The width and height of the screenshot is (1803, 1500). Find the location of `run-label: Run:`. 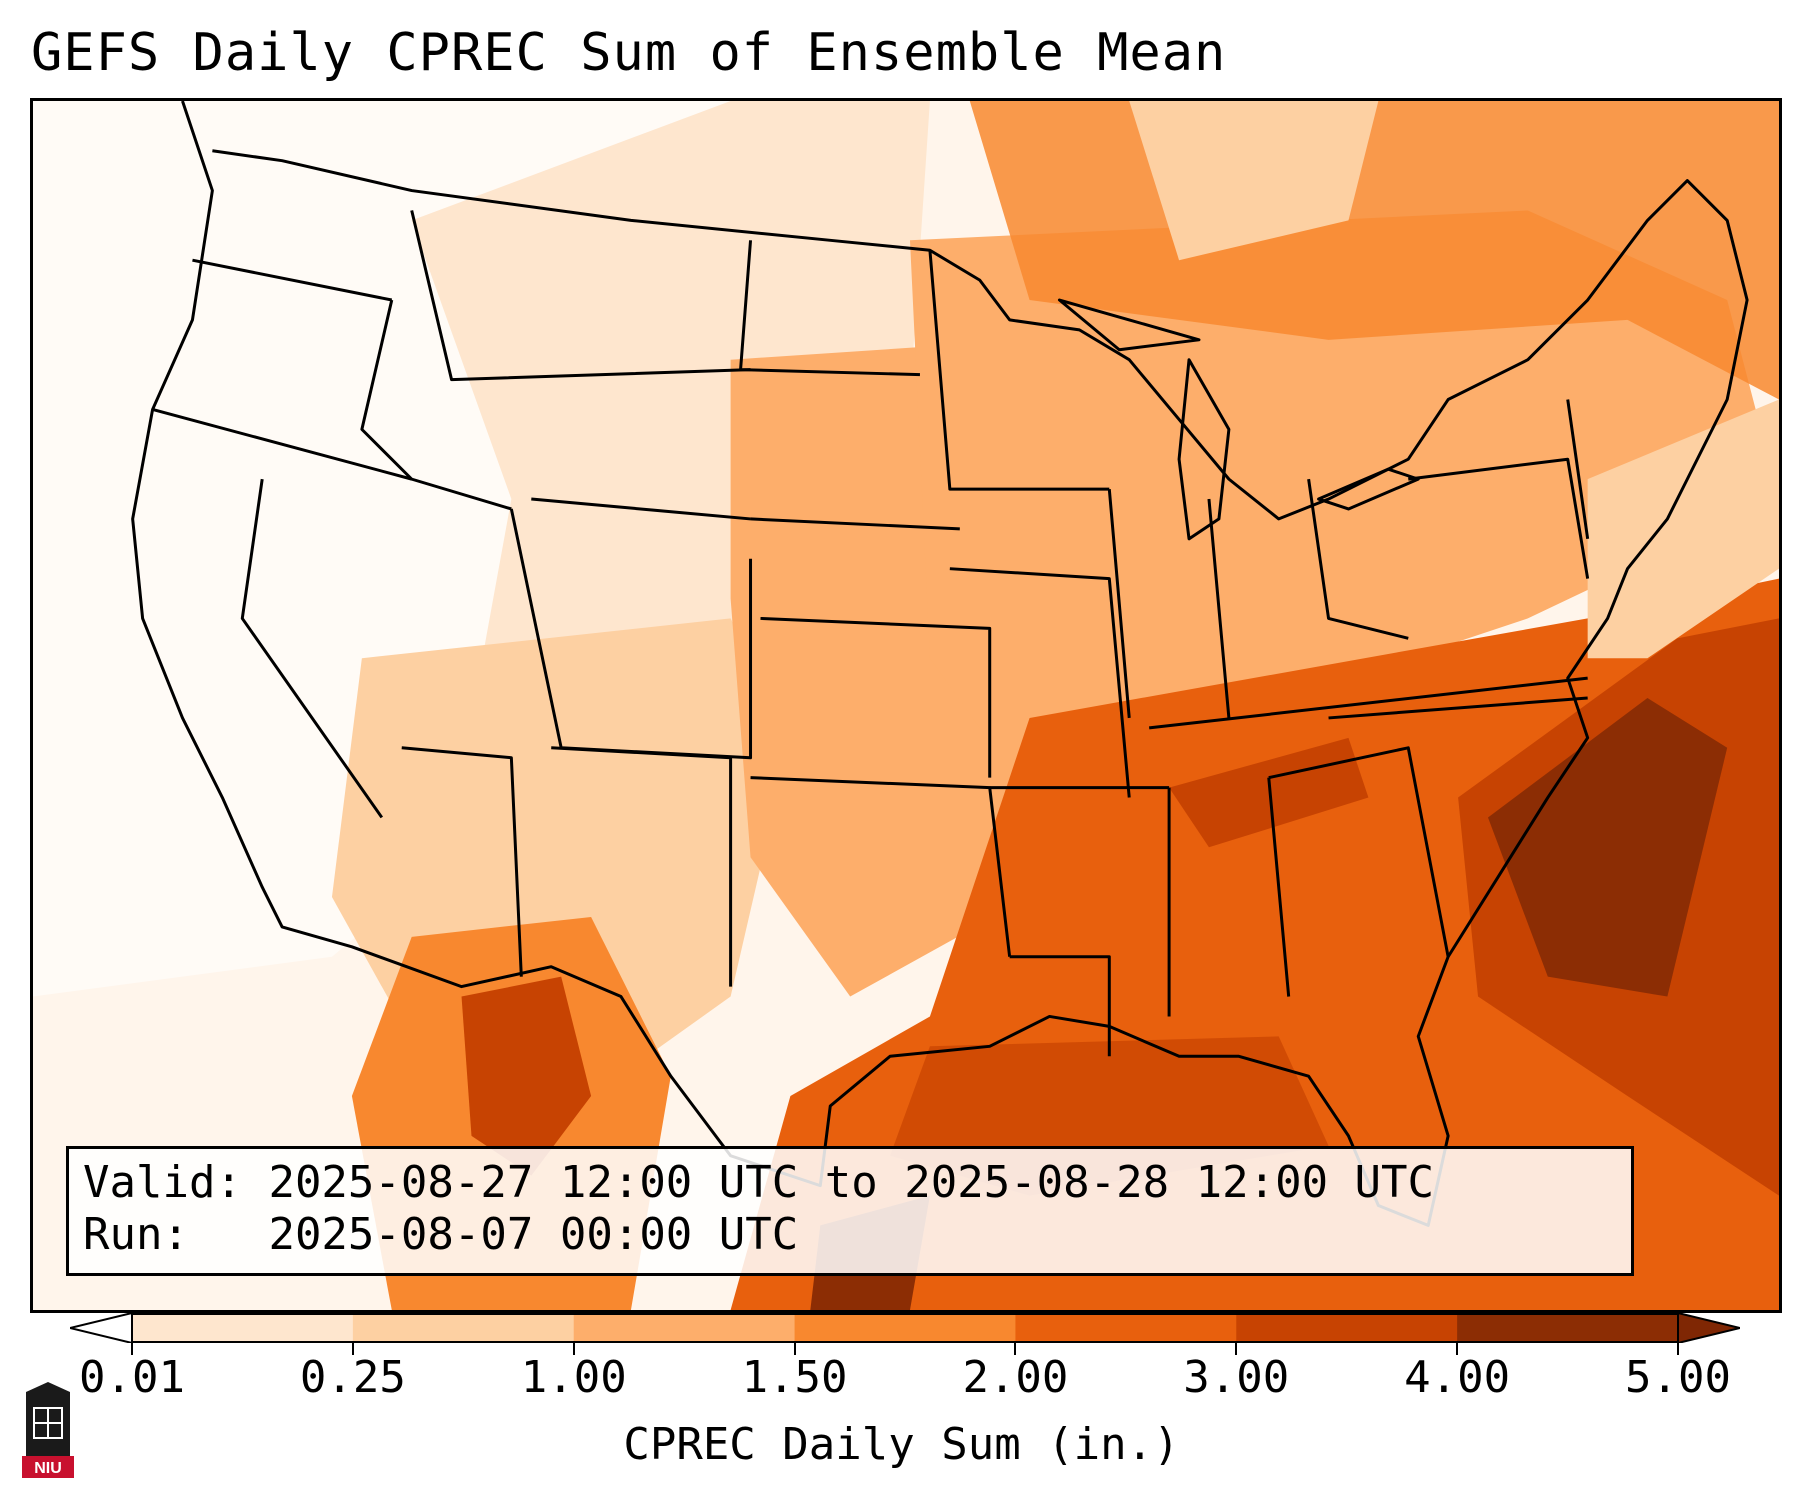

run-label: Run: is located at coordinates (136, 1234).